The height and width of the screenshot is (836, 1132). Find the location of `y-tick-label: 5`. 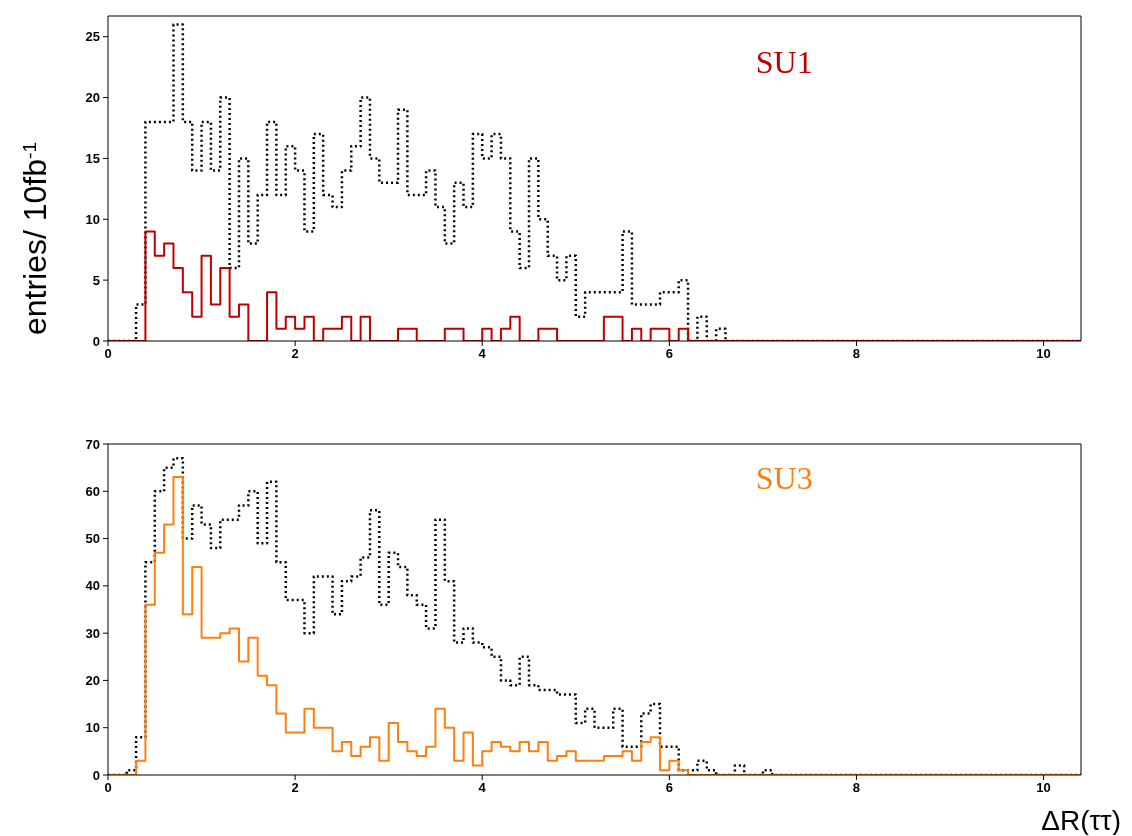

y-tick-label: 5 is located at coordinates (96, 280).